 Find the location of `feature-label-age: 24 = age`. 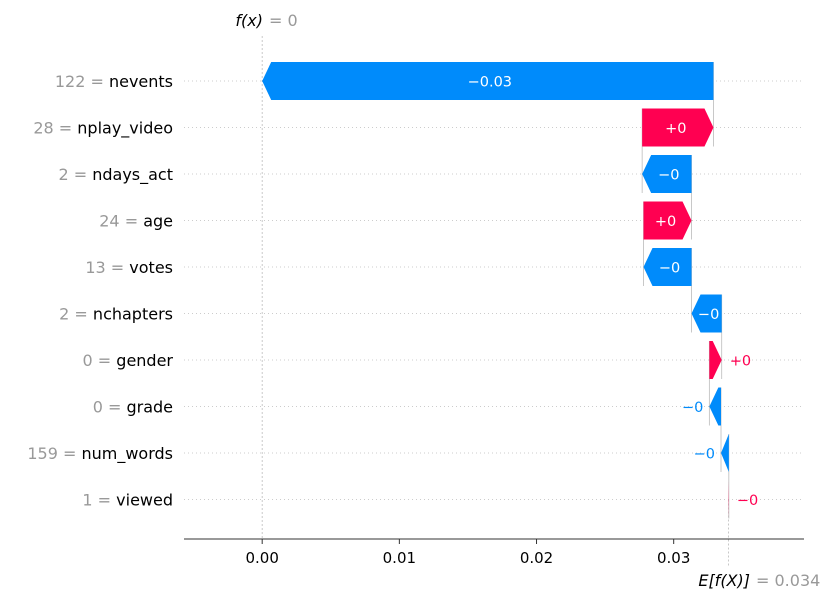

feature-label-age: 24 = age is located at coordinates (136, 221).